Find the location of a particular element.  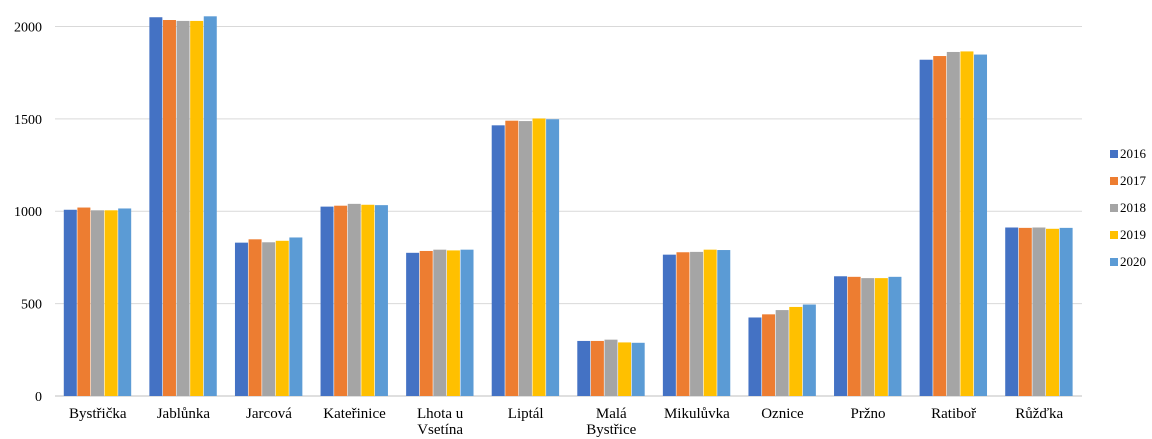

legend-item: 2019 is located at coordinates (1128, 234).